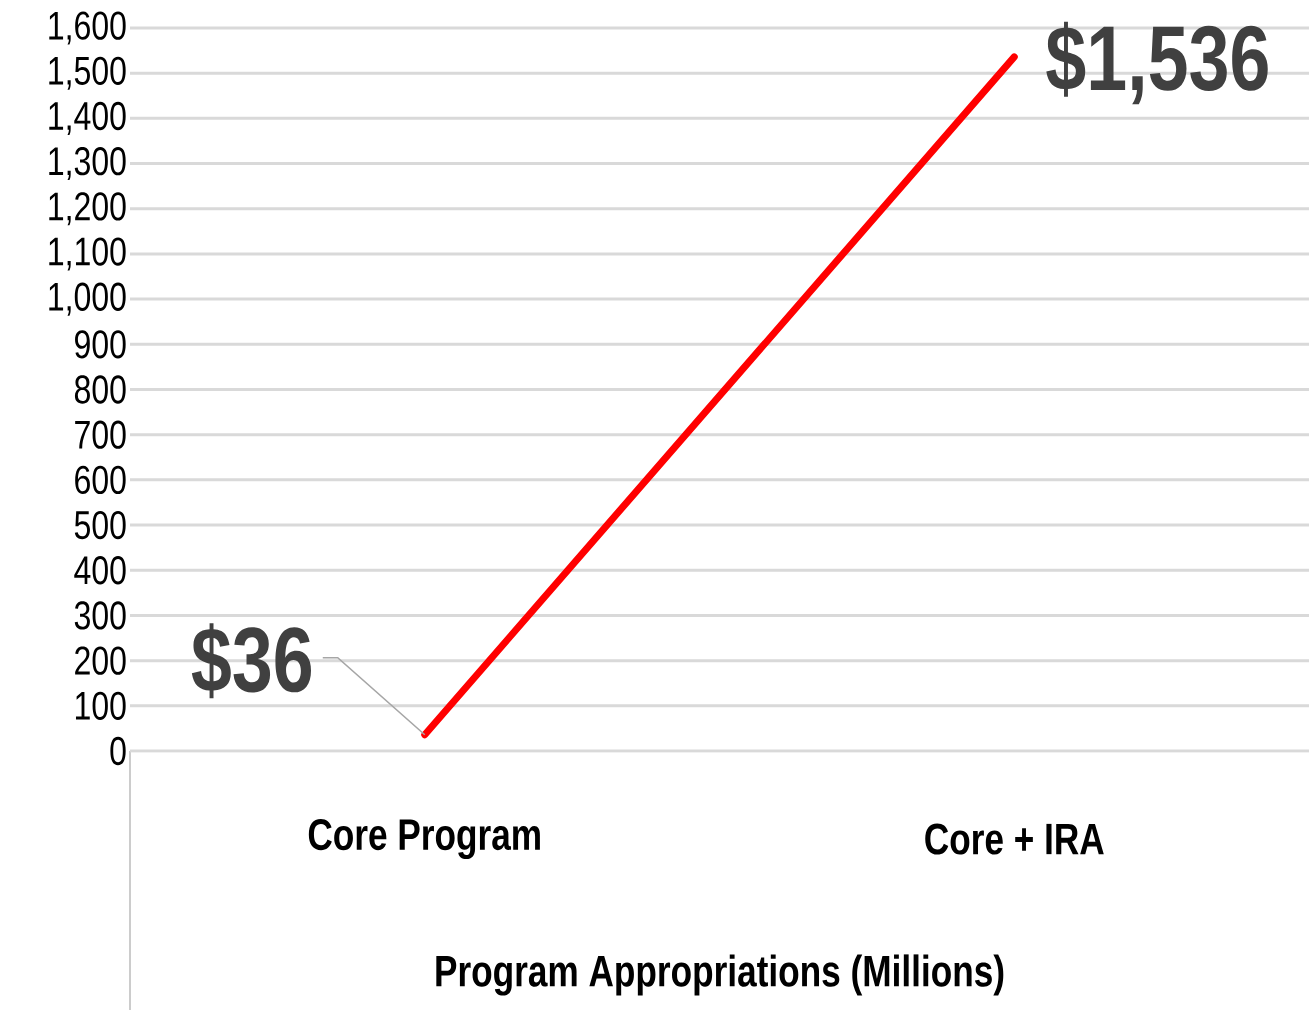 The width and height of the screenshot is (1309, 1010). What do you see at coordinates (100, 434) in the screenshot?
I see `y-tick-label: 700` at bounding box center [100, 434].